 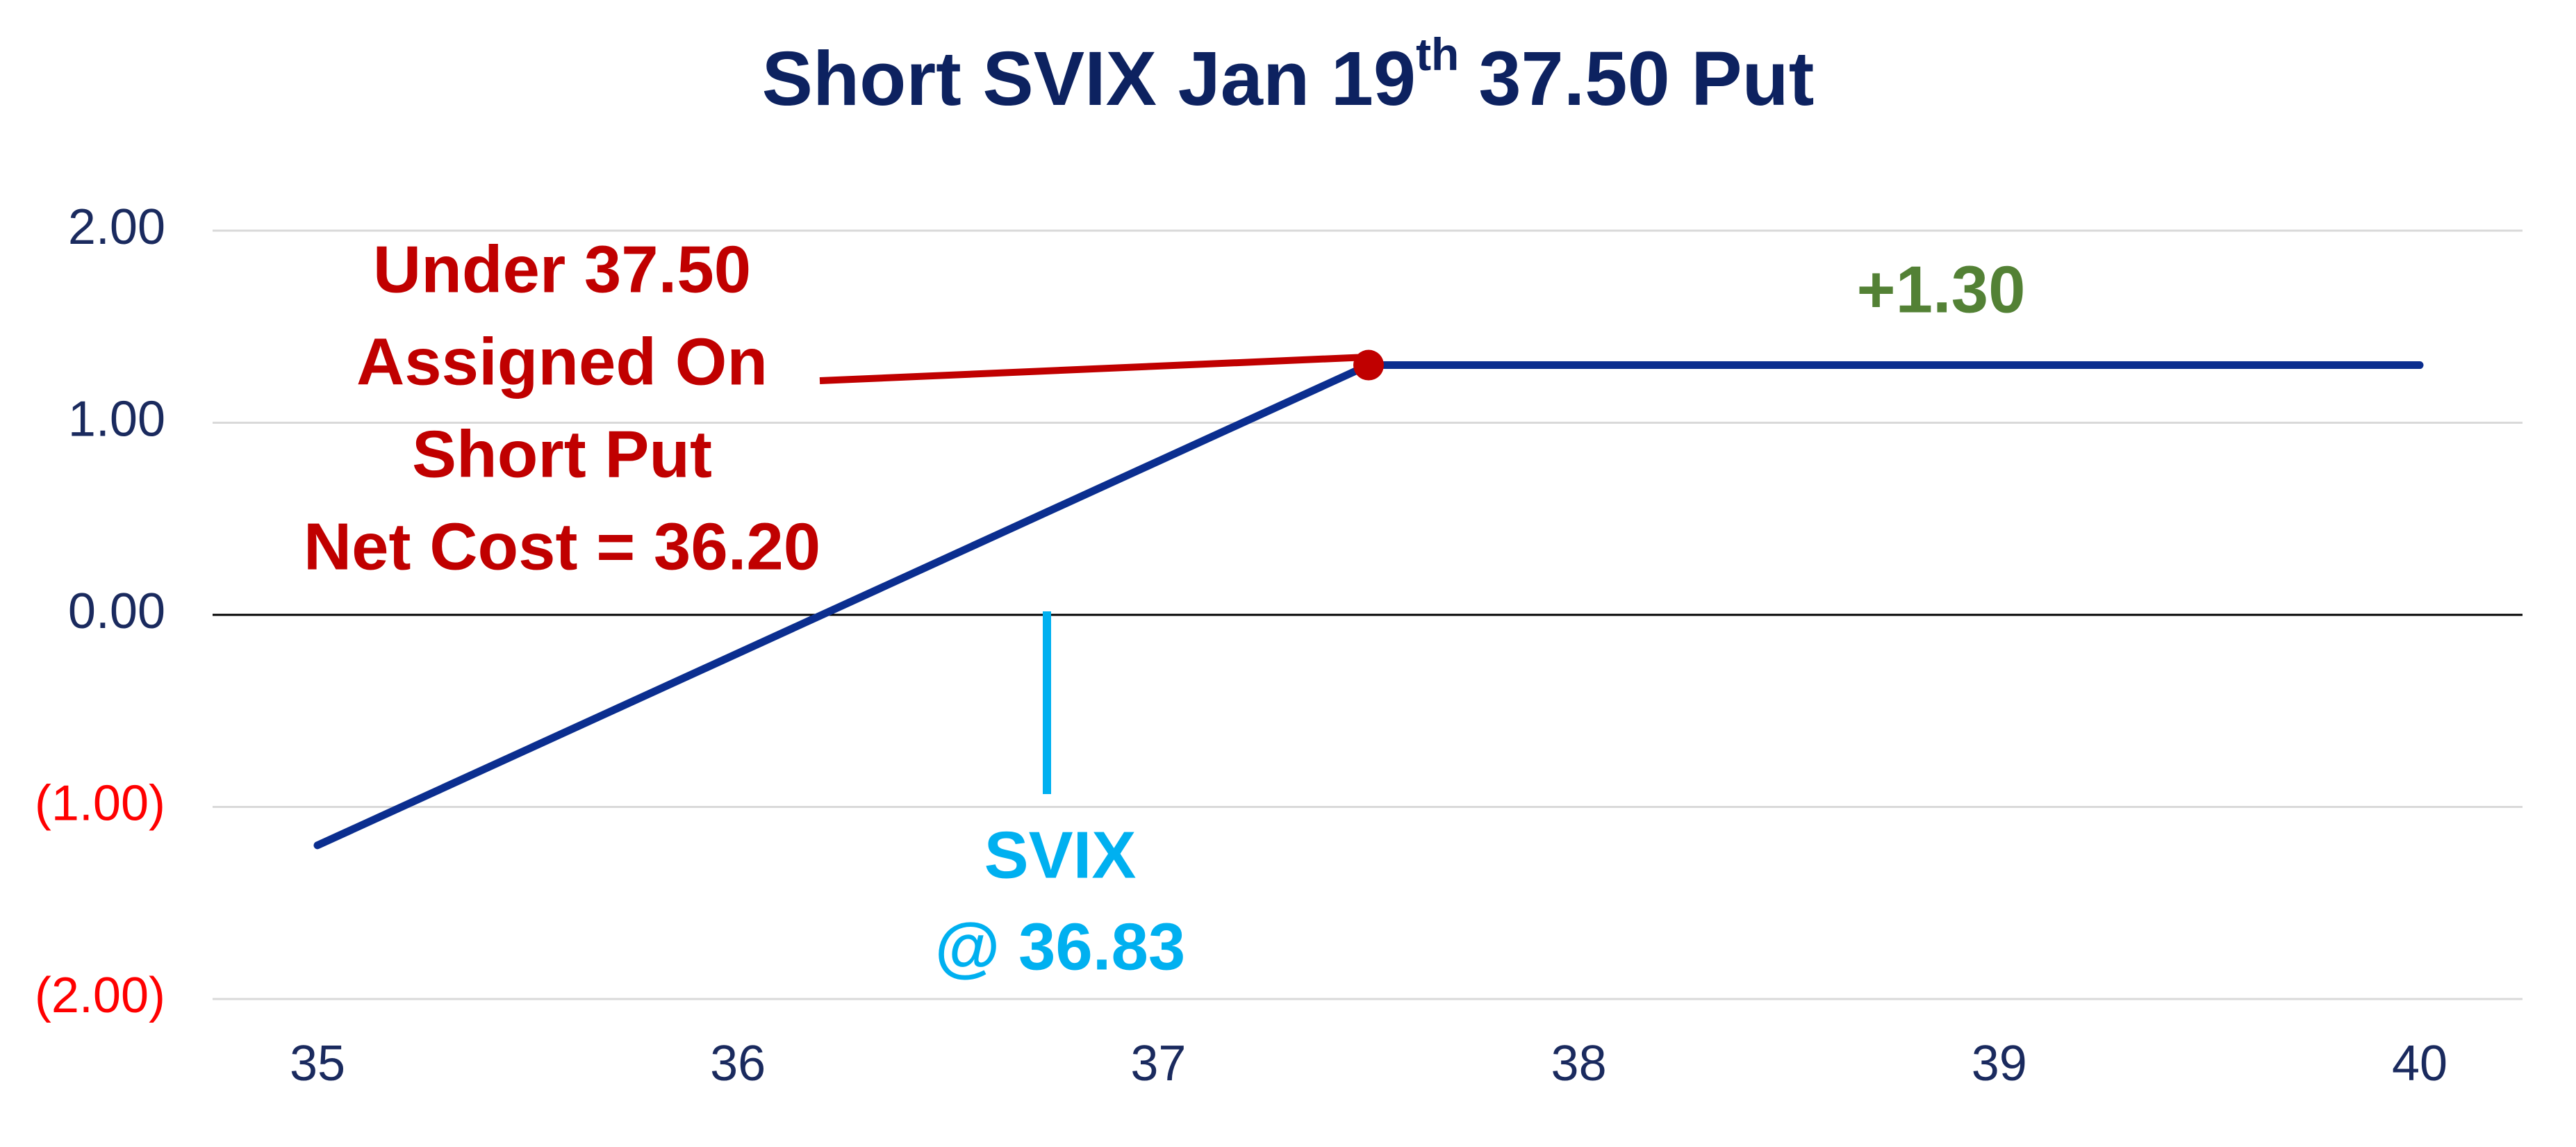 What do you see at coordinates (562, 454) in the screenshot?
I see `annotation-line: Short Put` at bounding box center [562, 454].